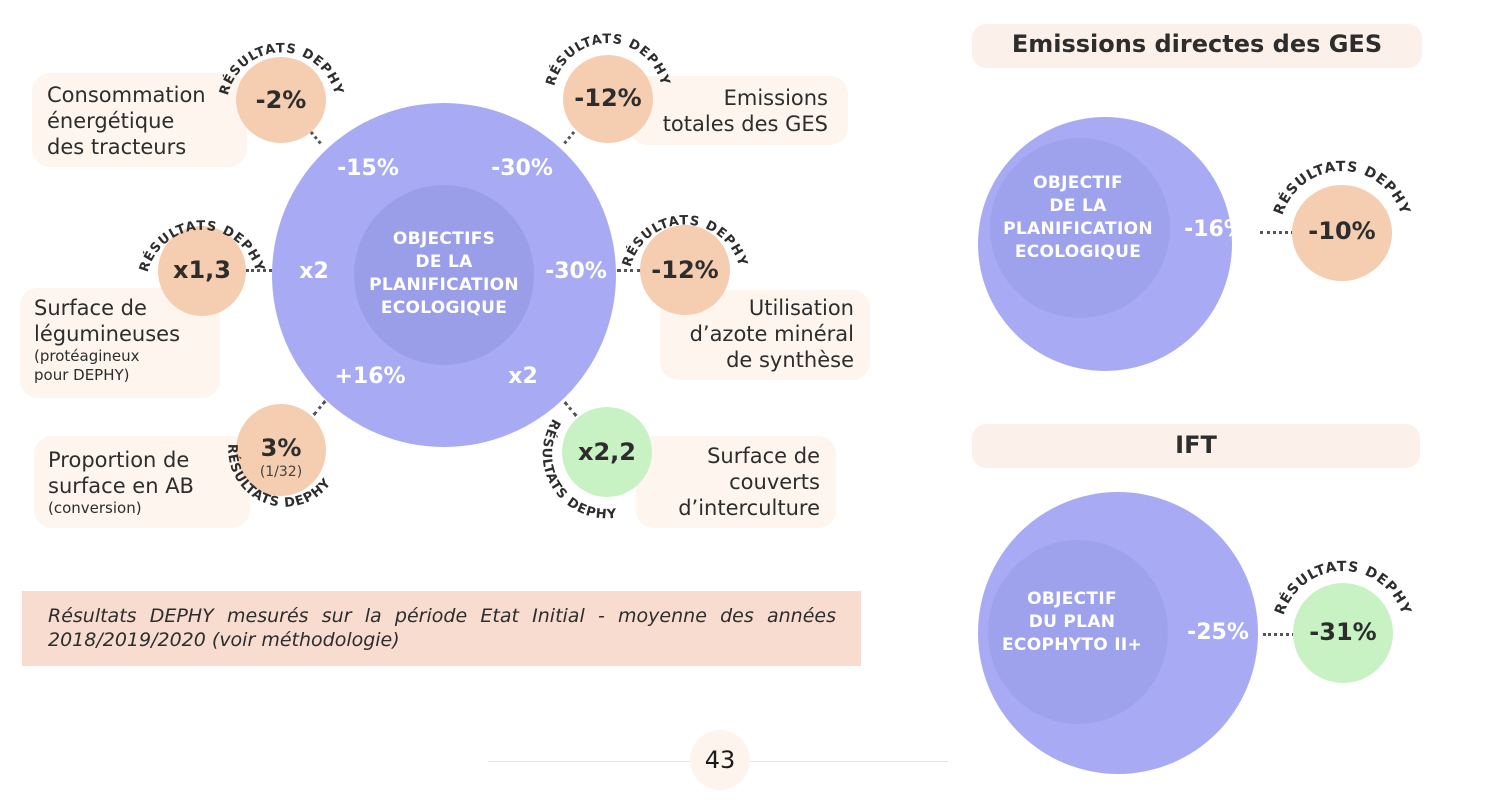 This screenshot has height=800, width=1488. Describe the element at coordinates (570, 409) in the screenshot. I see `connector-interculture` at that location.